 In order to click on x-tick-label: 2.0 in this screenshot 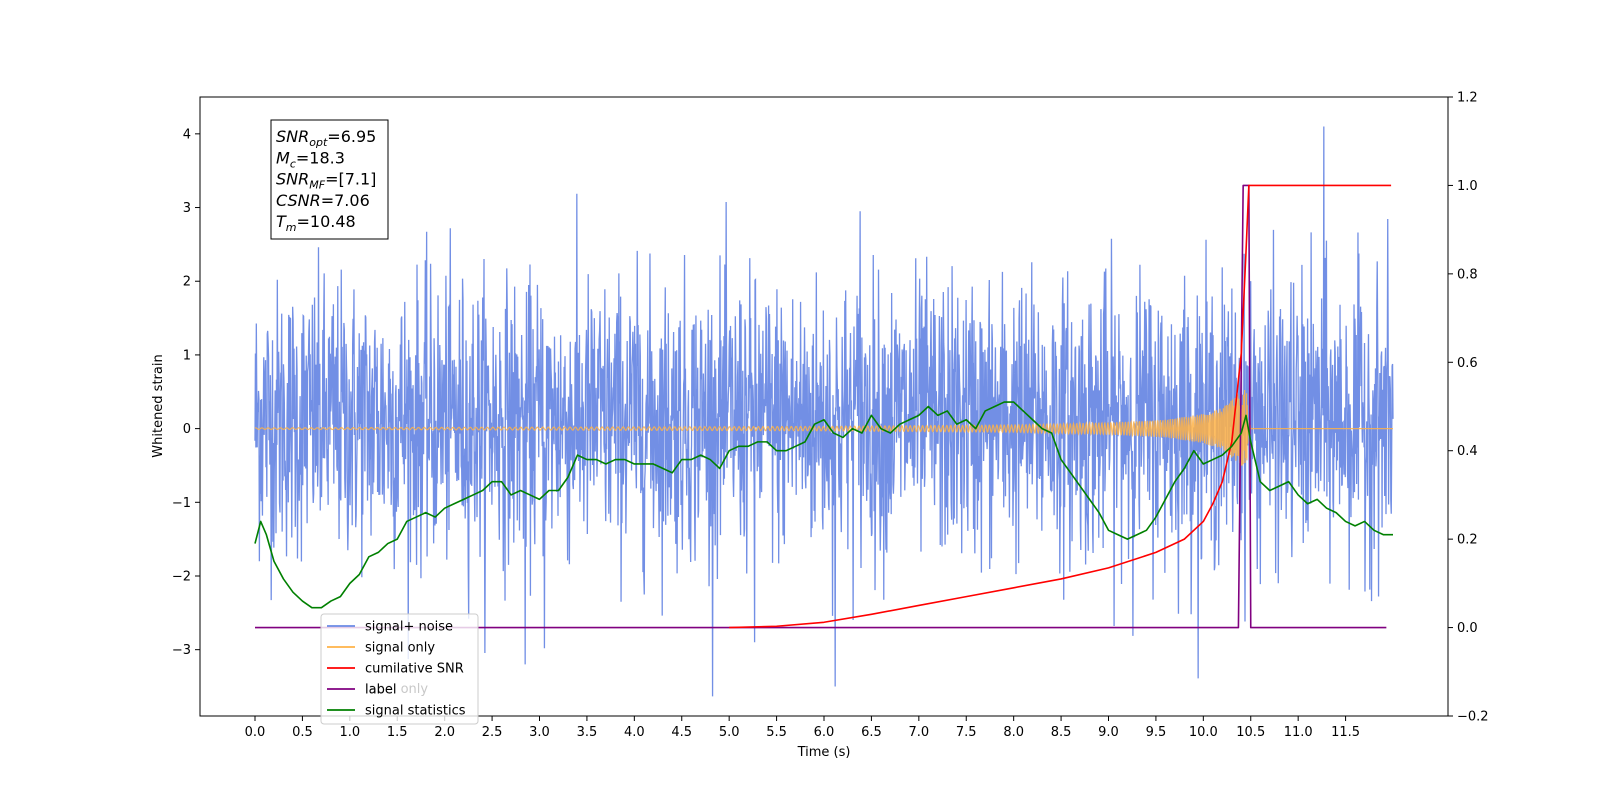, I will do `click(444, 732)`.